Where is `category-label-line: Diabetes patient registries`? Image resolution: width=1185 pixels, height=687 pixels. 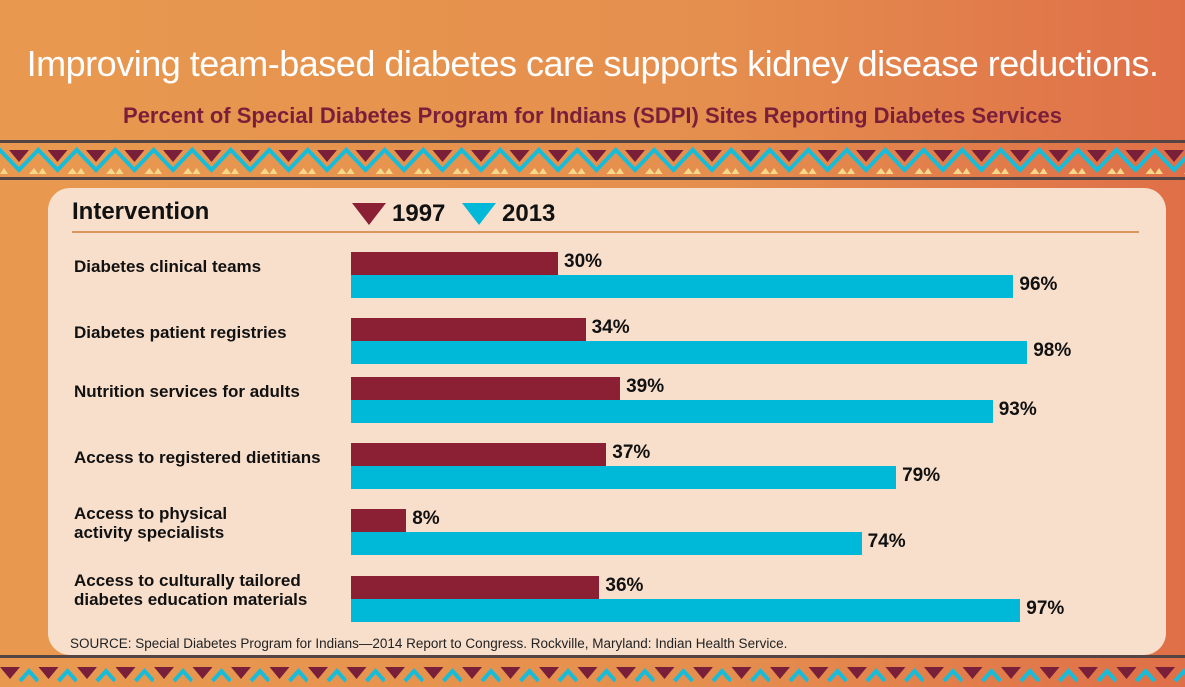 category-label-line: Diabetes patient registries is located at coordinates (180, 332).